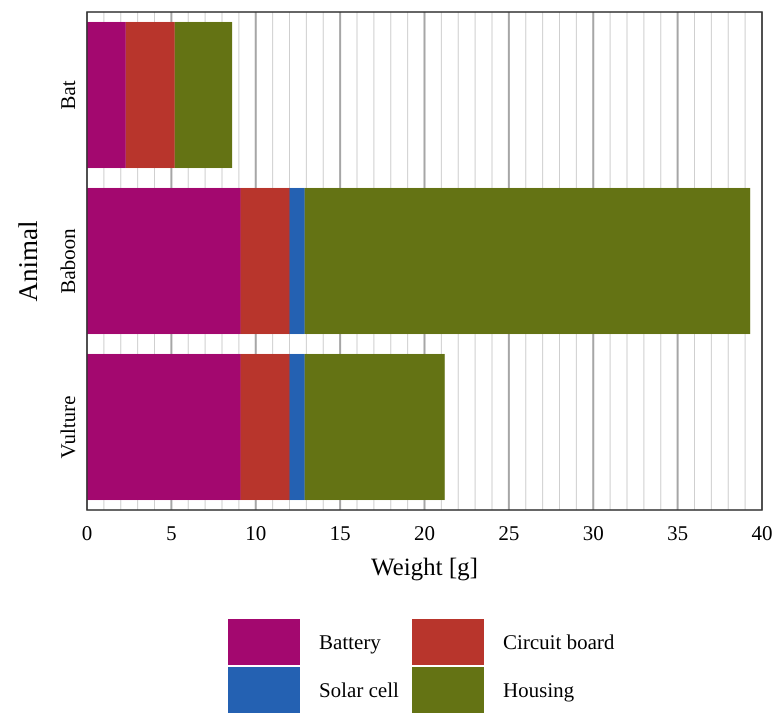  I want to click on x-tick-label: 35, so click(677, 533).